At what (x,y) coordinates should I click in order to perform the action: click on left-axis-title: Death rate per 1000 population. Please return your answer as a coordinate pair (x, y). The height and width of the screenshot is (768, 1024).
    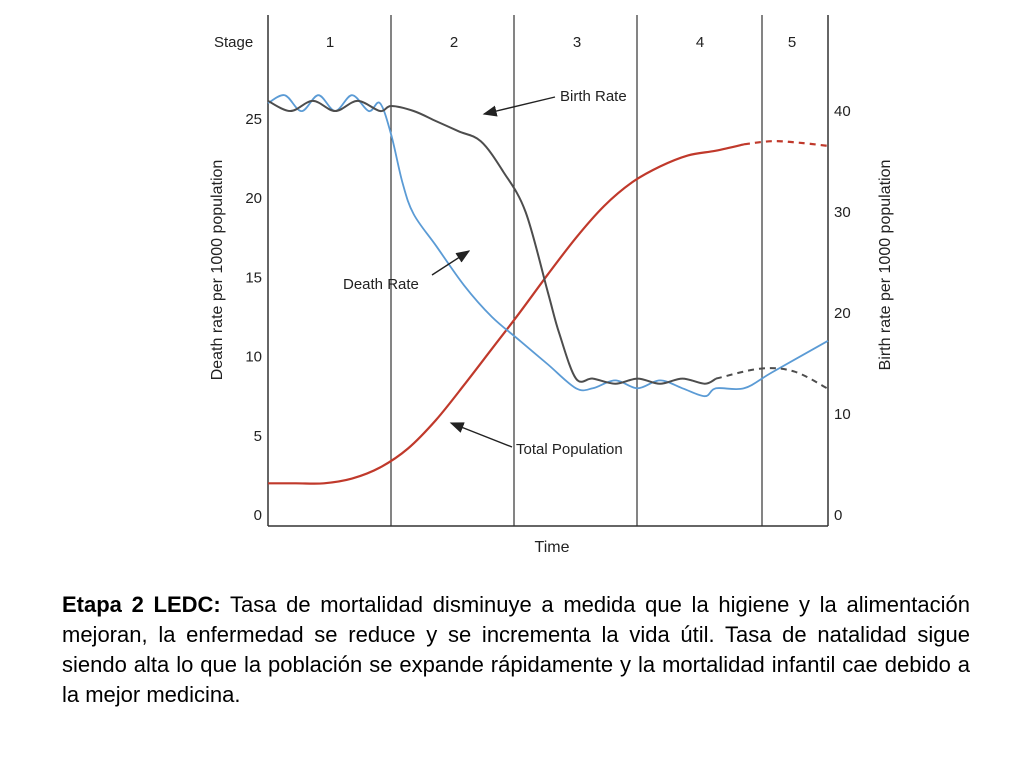
    Looking at the image, I should click on (217, 270).